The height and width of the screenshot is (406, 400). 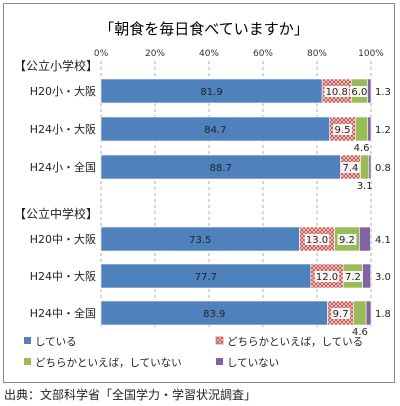 I want to click on data-label: 9.5, so click(x=343, y=130).